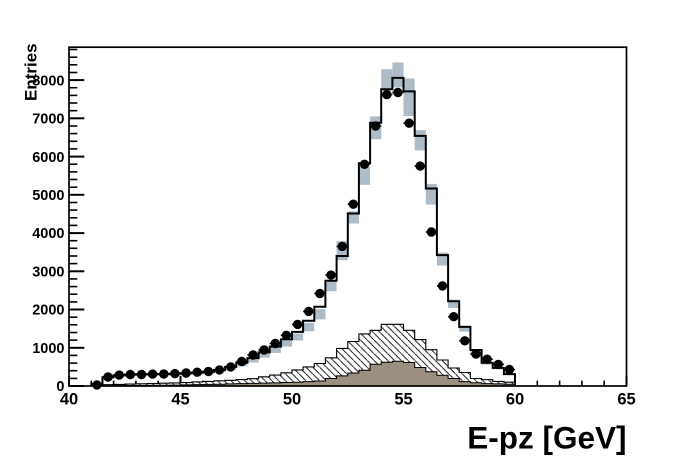  What do you see at coordinates (626, 400) in the screenshot?
I see `svg-text: 65` at bounding box center [626, 400].